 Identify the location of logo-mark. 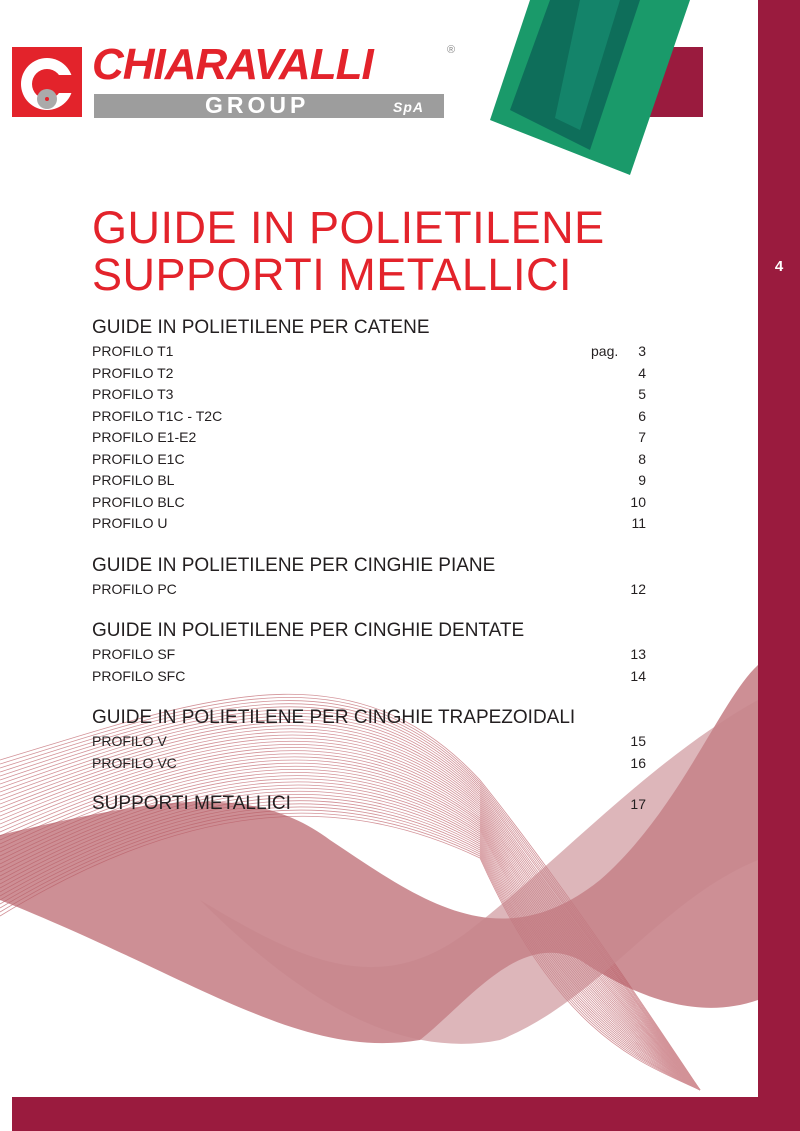
(47, 82).